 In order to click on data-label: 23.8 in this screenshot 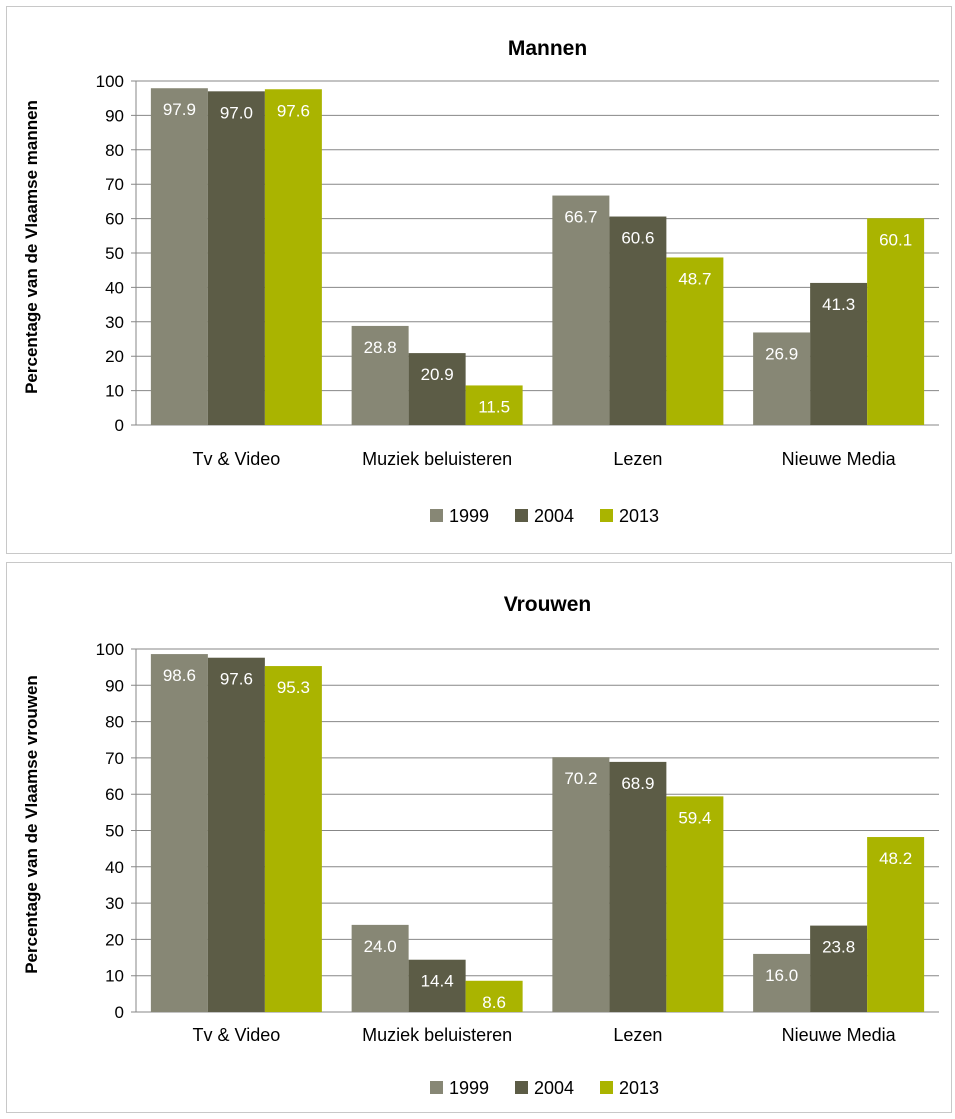, I will do `click(838, 947)`.